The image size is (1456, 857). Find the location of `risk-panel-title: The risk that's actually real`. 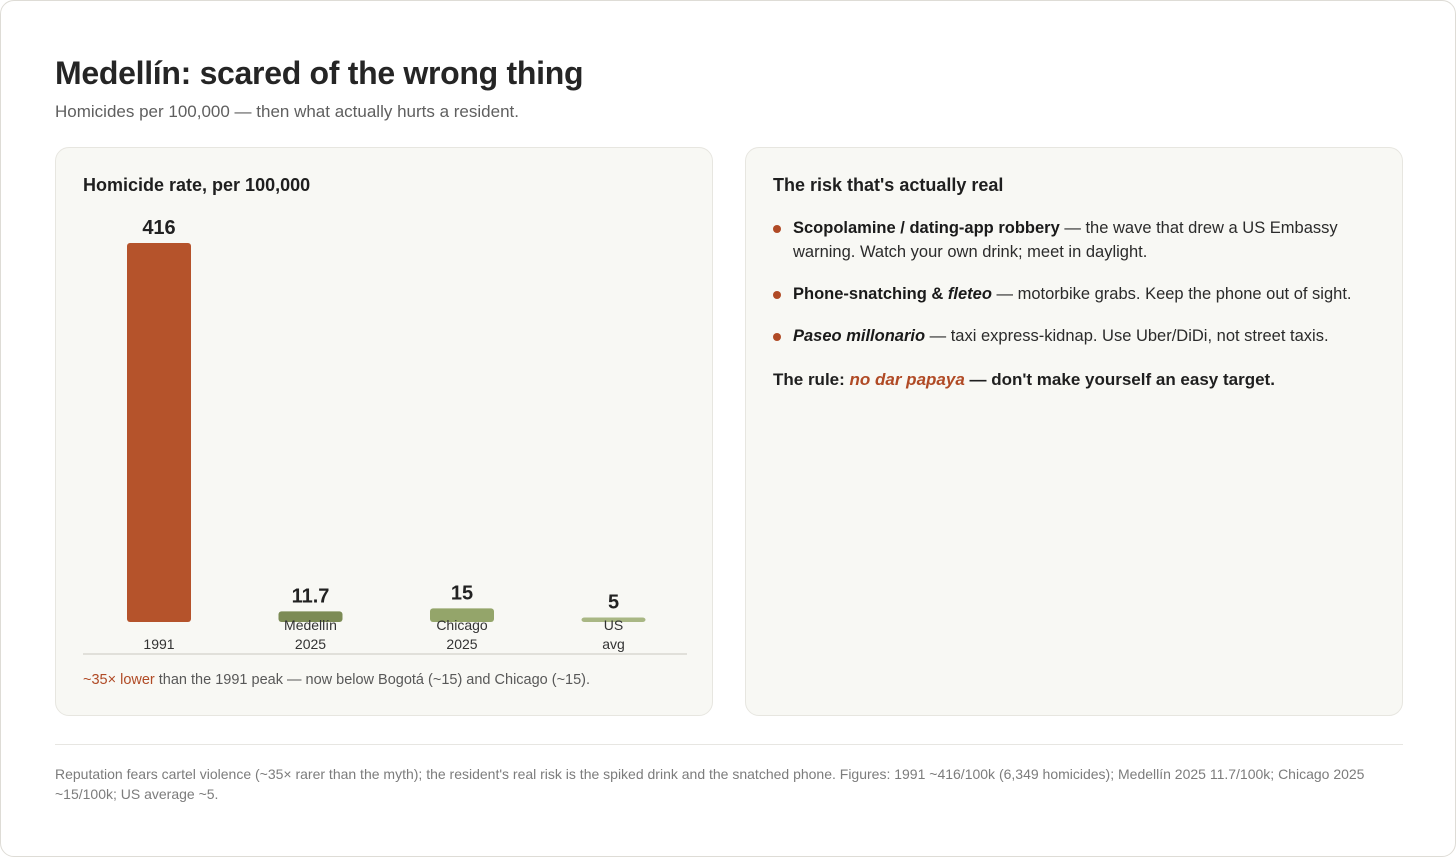

risk-panel-title: The risk that's actually real is located at coordinates (888, 185).